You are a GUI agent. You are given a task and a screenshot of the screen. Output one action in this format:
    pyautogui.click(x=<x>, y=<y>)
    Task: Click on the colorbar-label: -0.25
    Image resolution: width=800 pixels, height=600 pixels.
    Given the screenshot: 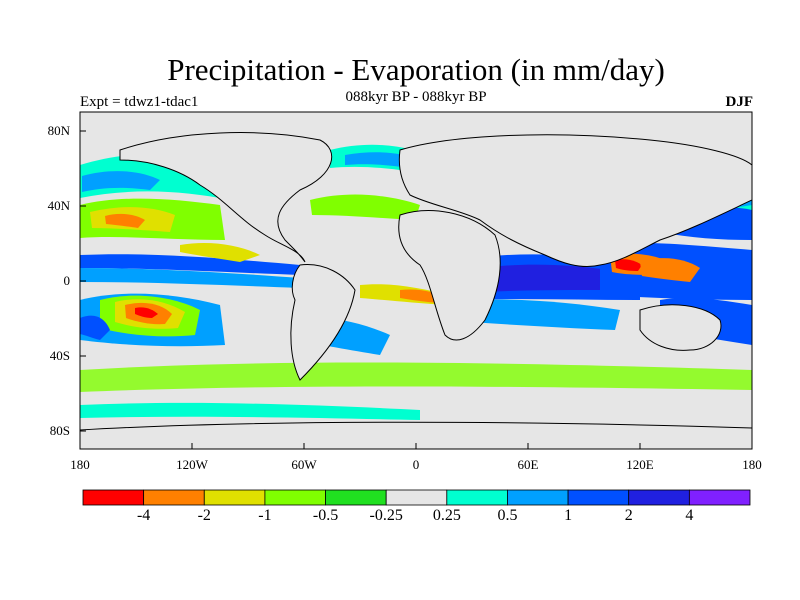 What is the action you would take?
    pyautogui.click(x=386, y=515)
    